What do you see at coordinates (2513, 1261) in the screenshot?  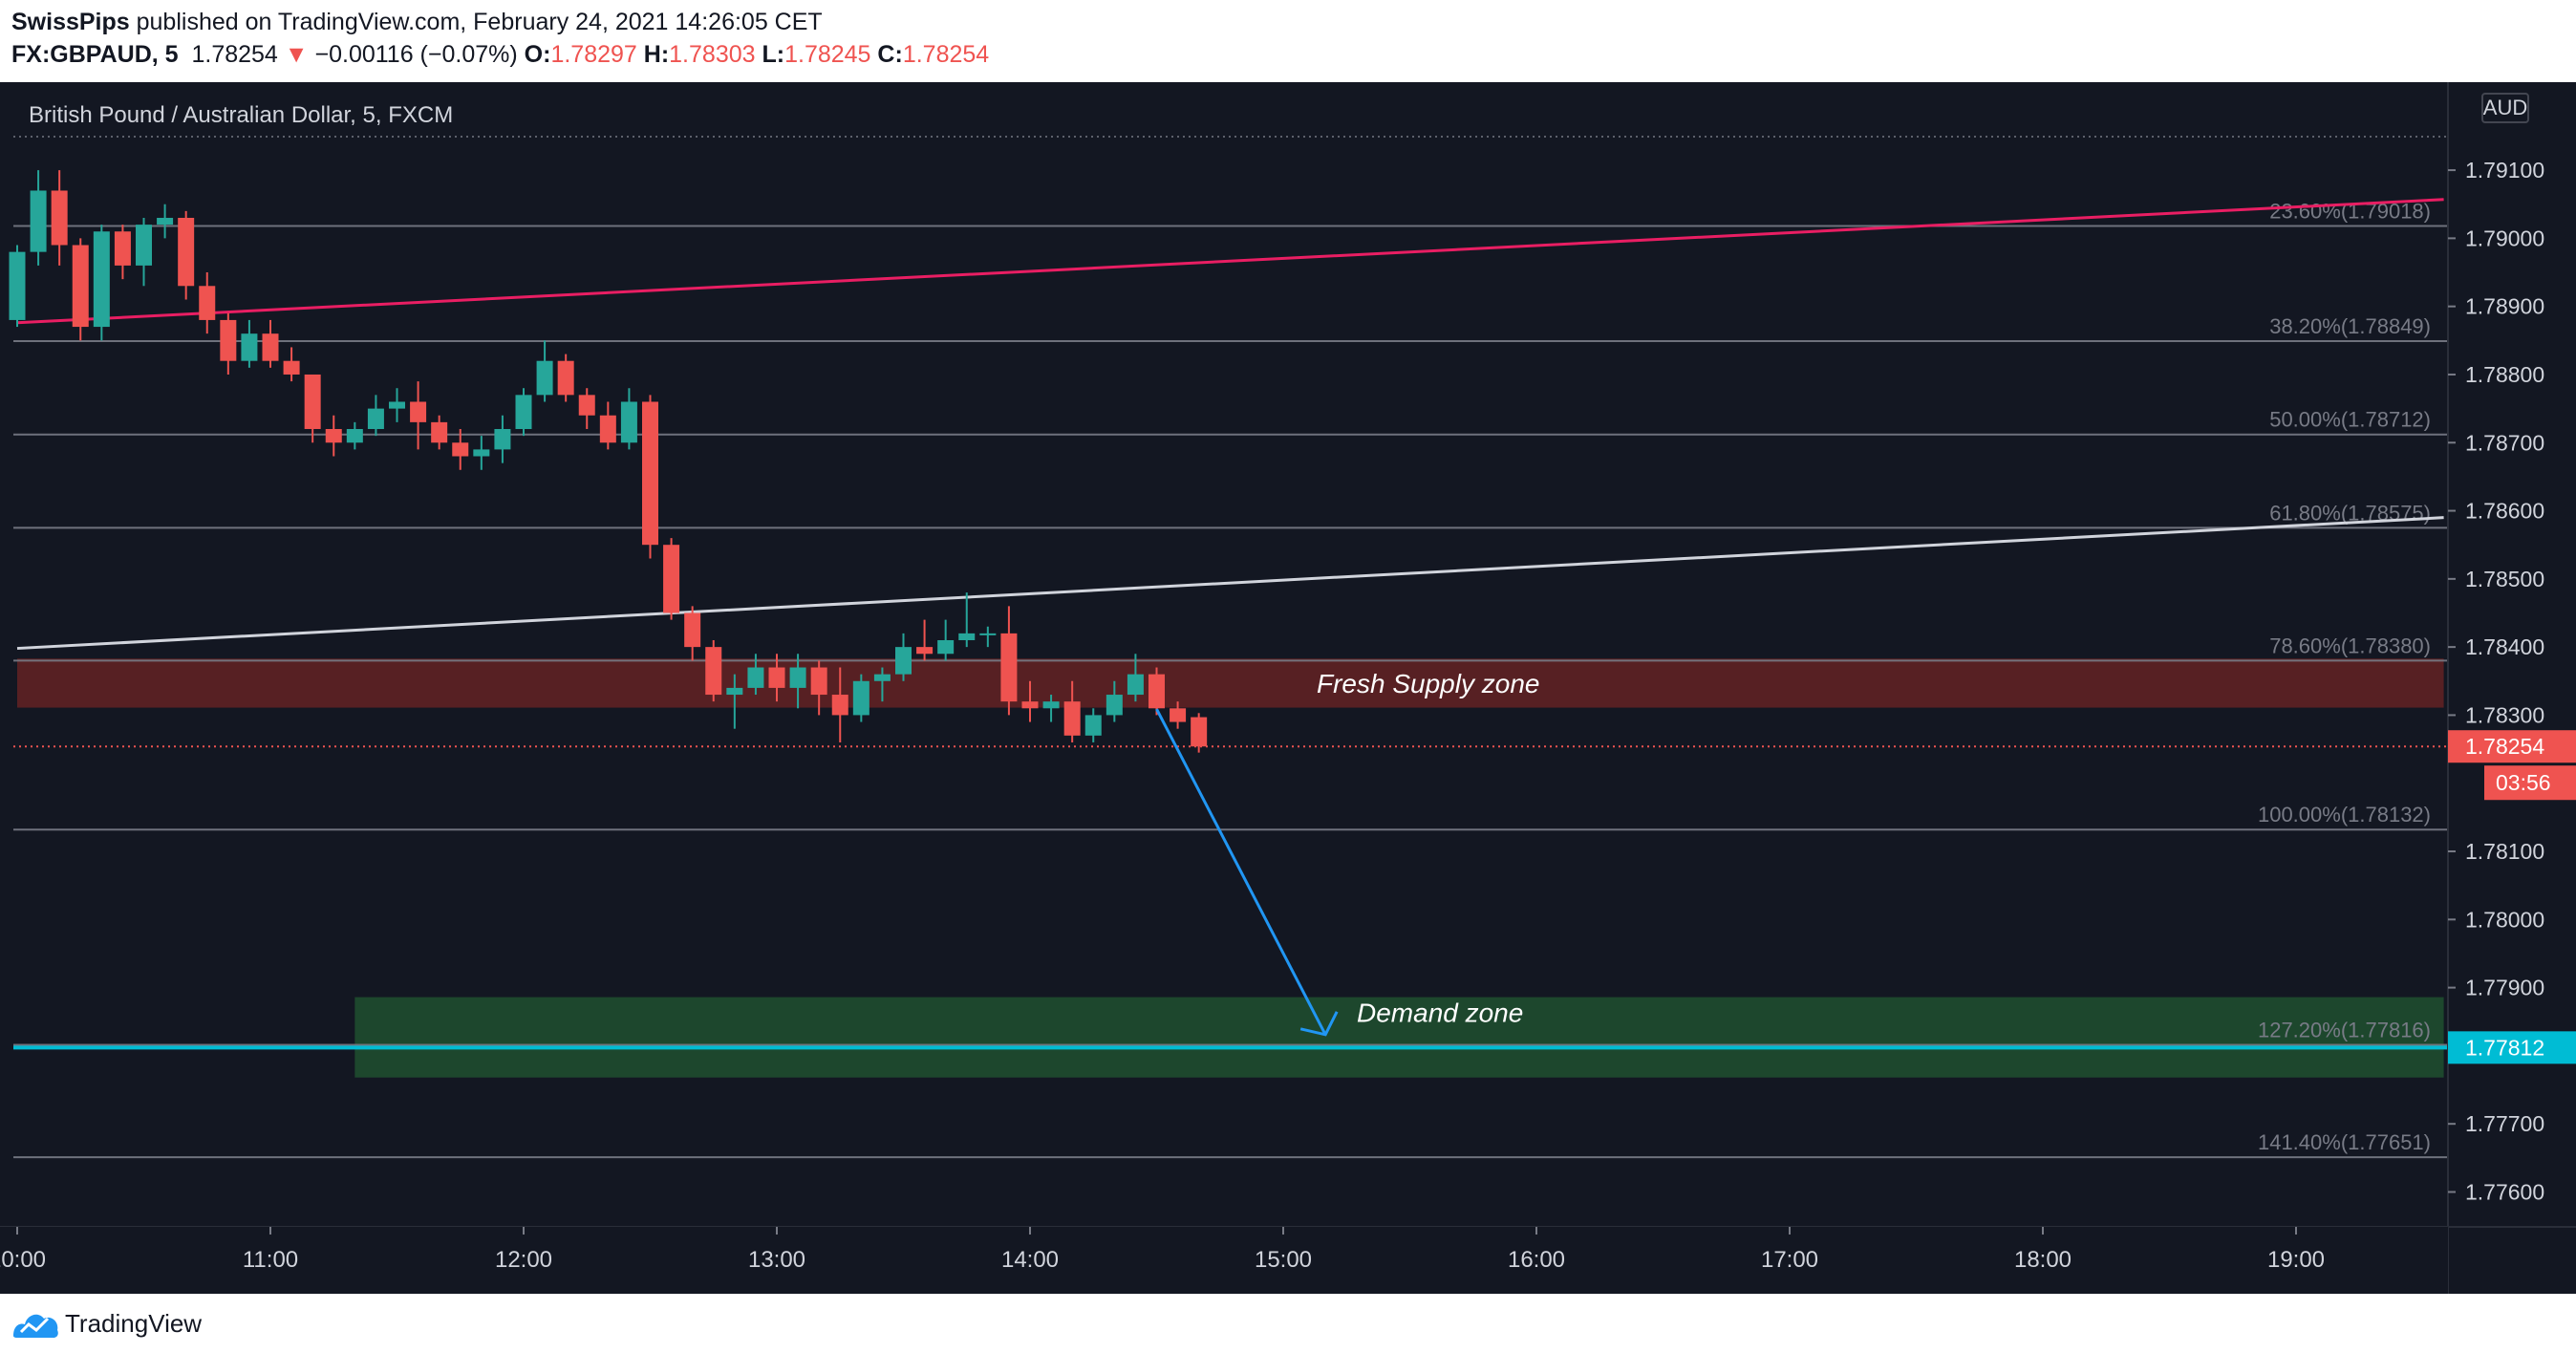 I see `axis-corner` at bounding box center [2513, 1261].